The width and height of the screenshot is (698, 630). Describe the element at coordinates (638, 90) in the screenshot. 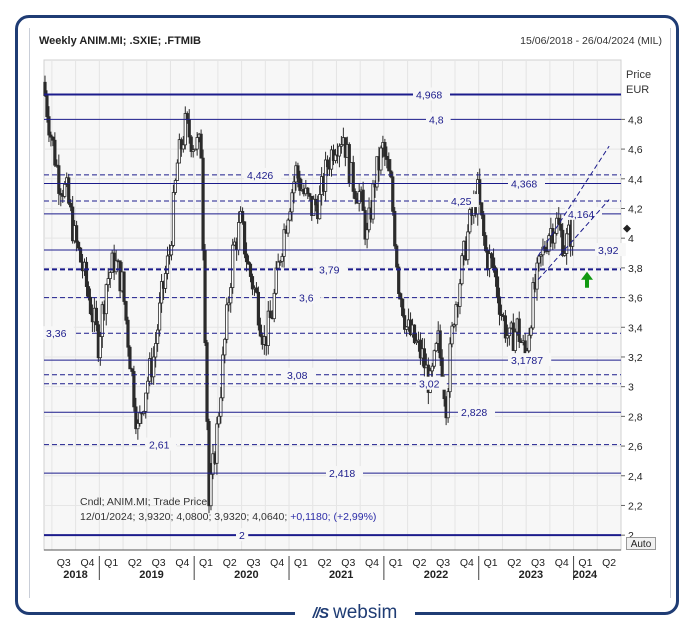

I see `currency-label: EUR` at that location.